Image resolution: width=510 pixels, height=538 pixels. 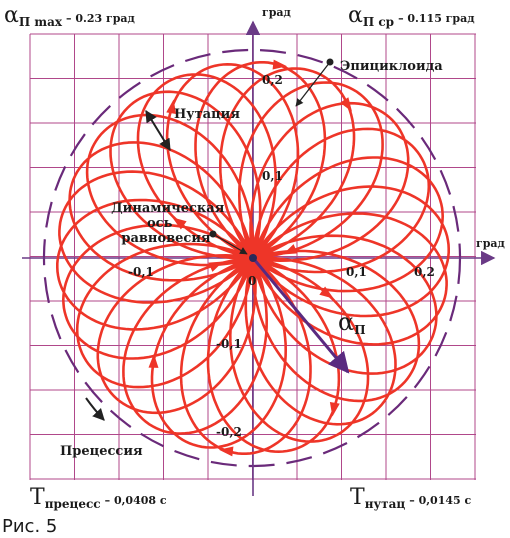 I want to click on y-tick-label: 0,1, so click(x=272, y=176).